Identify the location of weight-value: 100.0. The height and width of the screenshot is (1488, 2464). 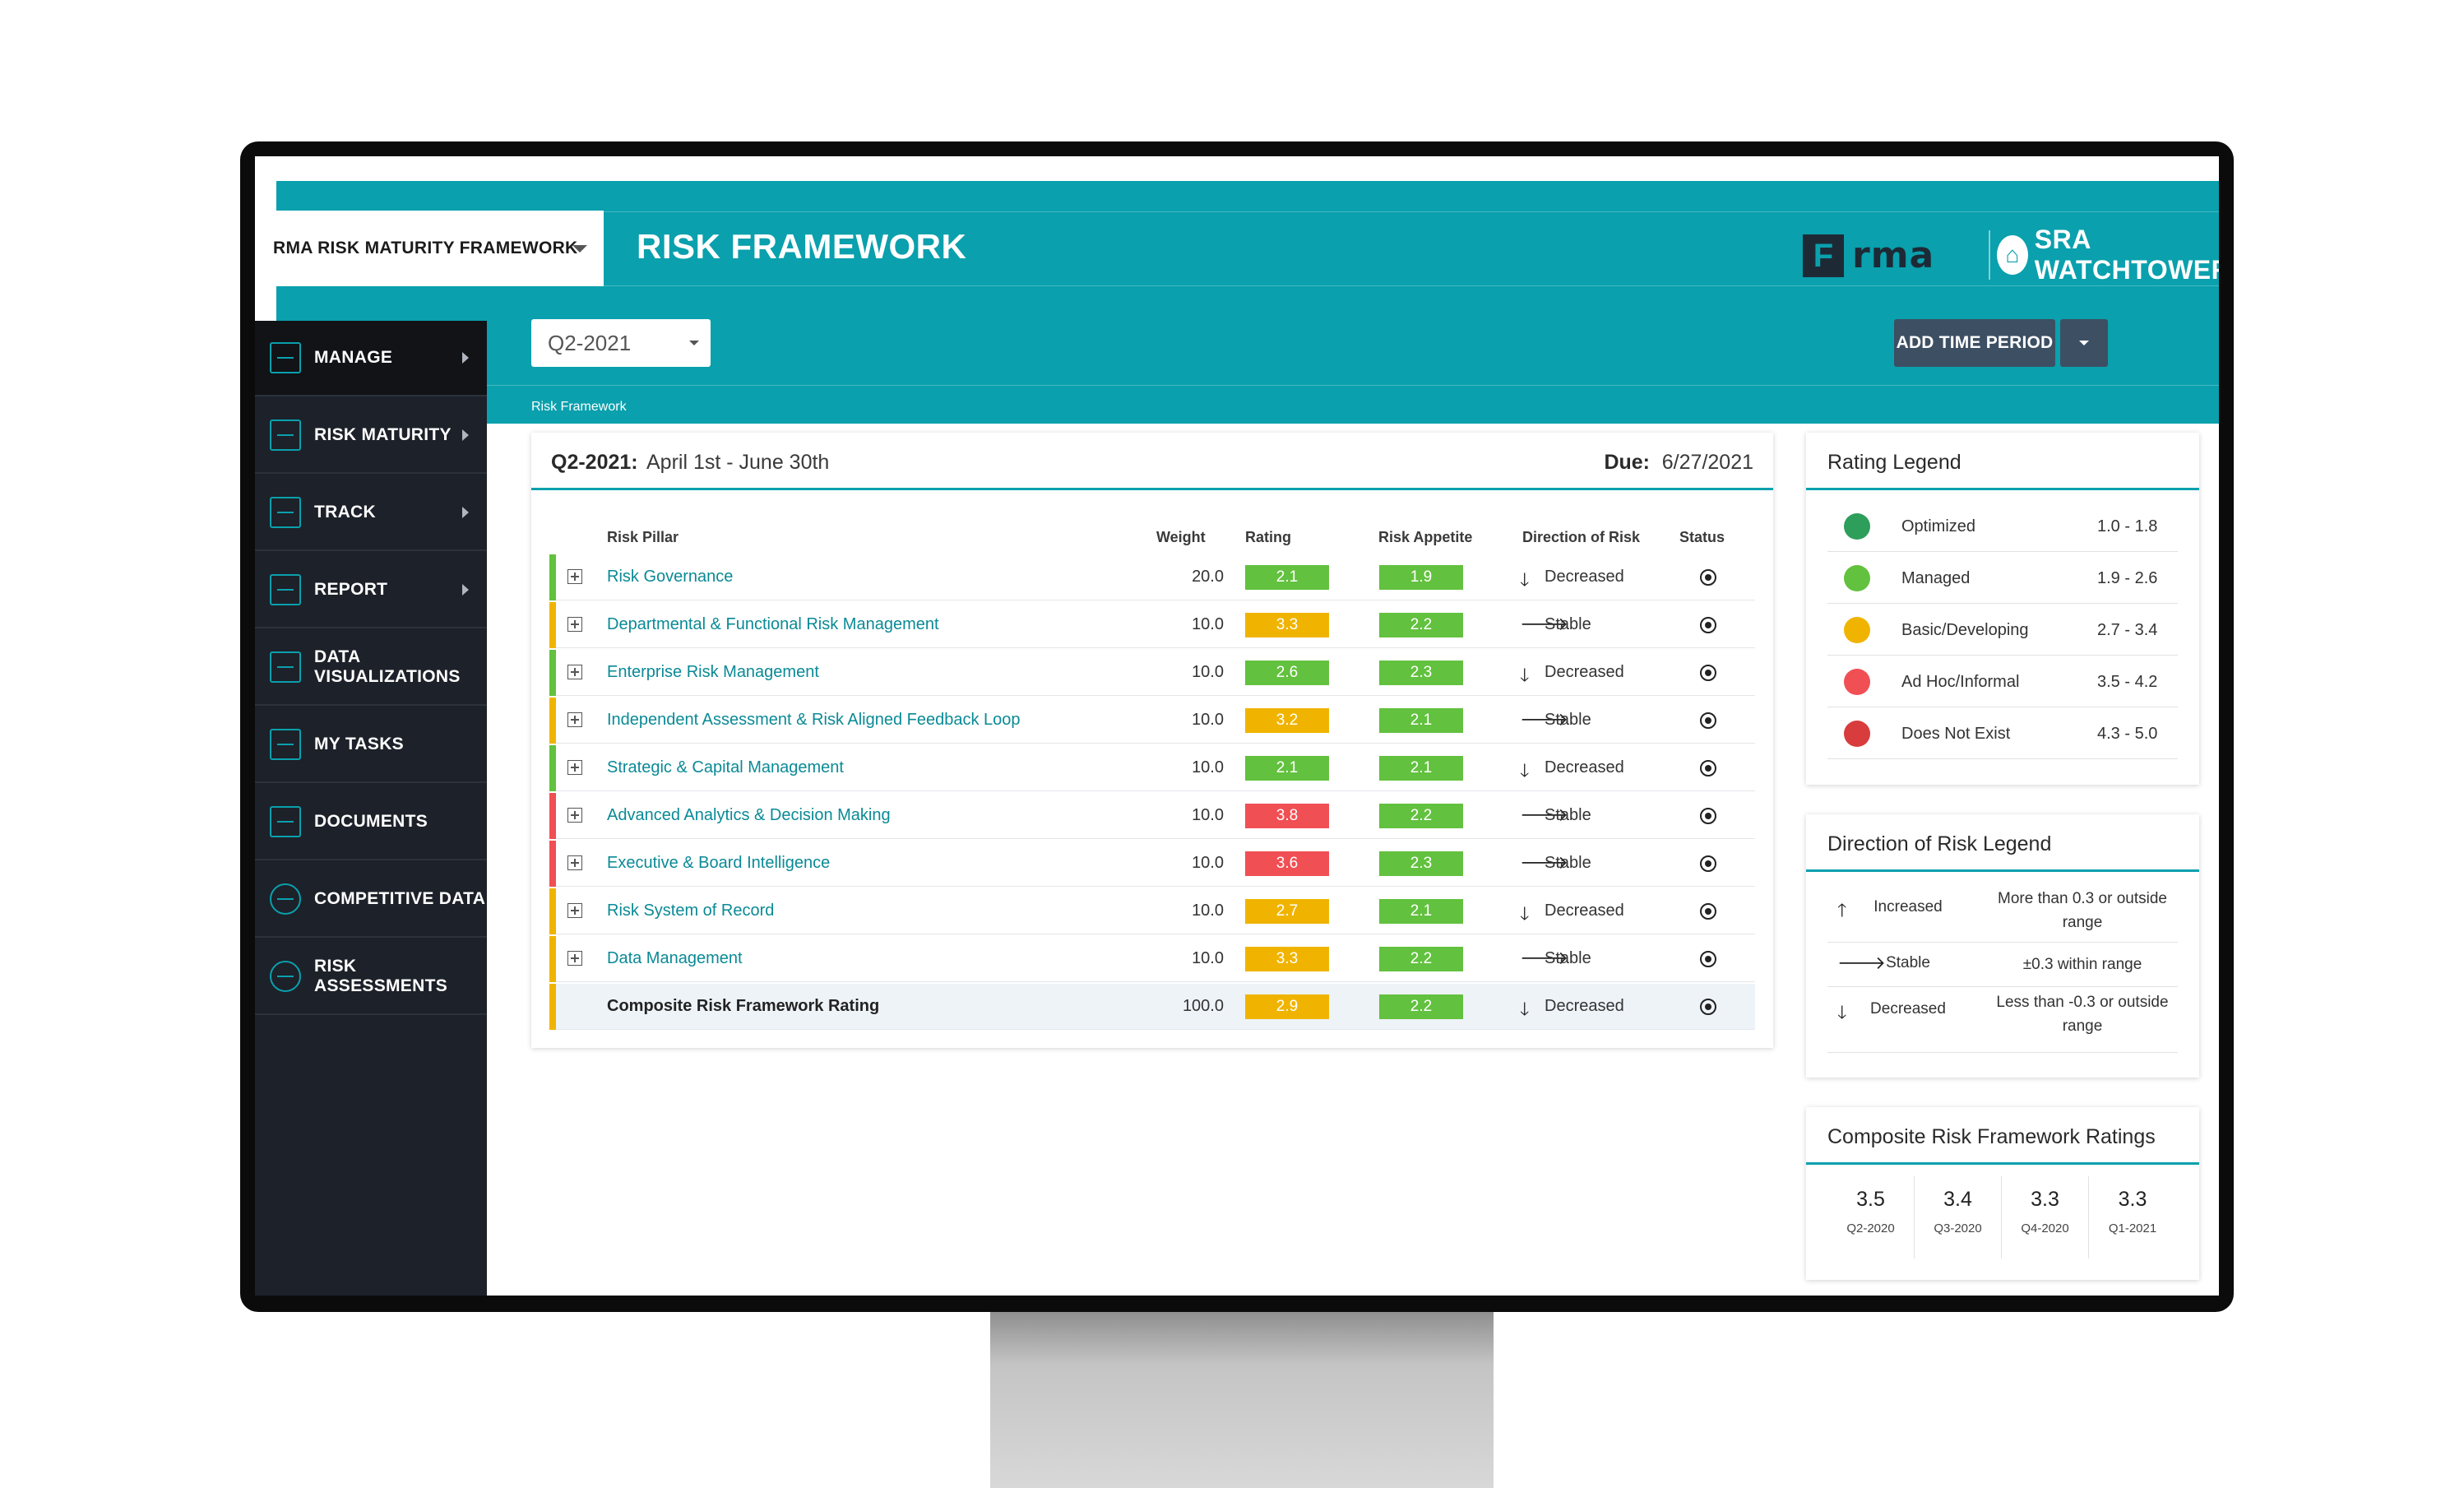
(1203, 1006).